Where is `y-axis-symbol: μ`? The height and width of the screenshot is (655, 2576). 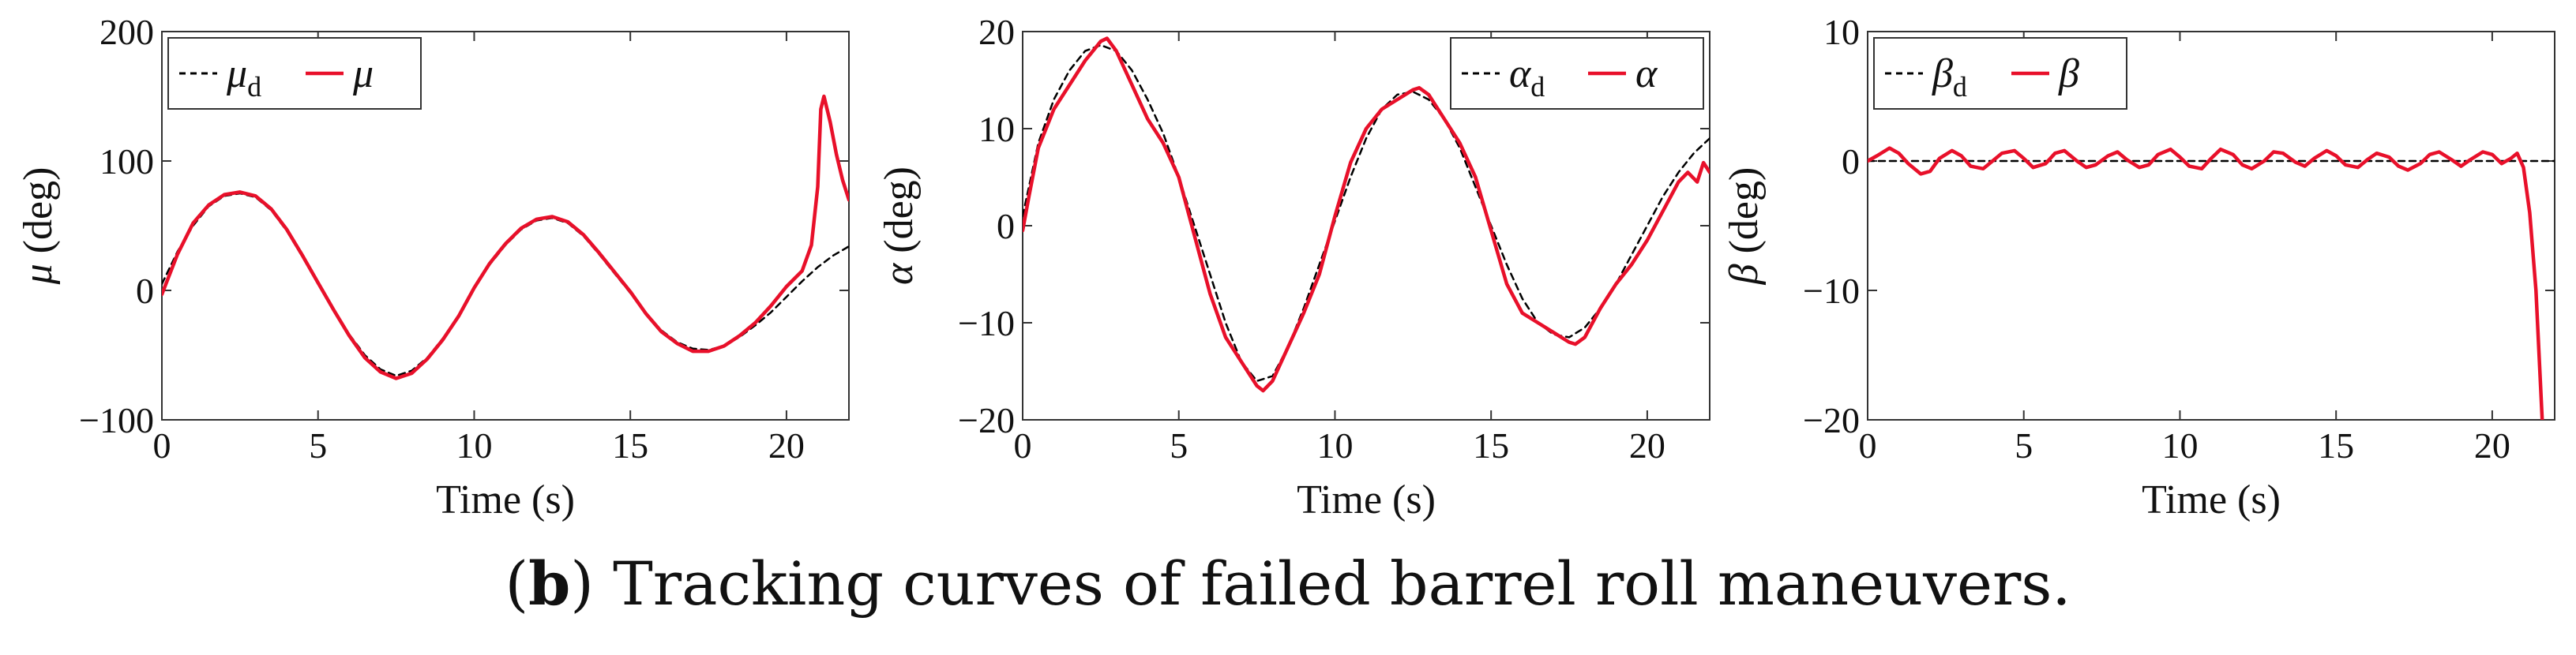
y-axis-symbol: μ is located at coordinates (38, 274).